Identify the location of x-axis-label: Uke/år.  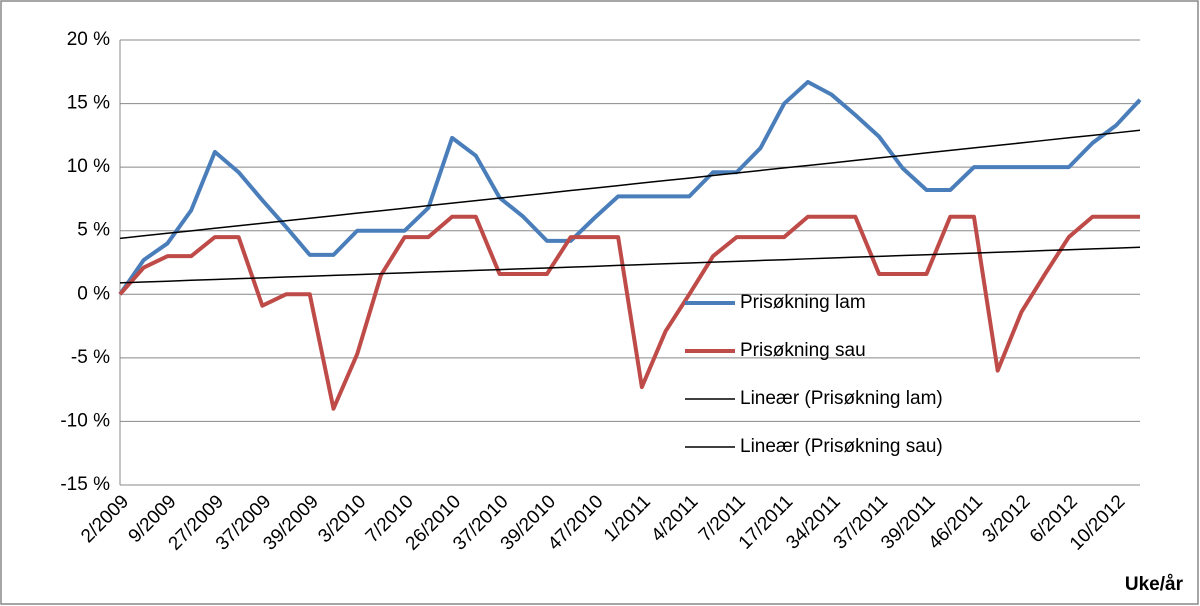
(1154, 584).